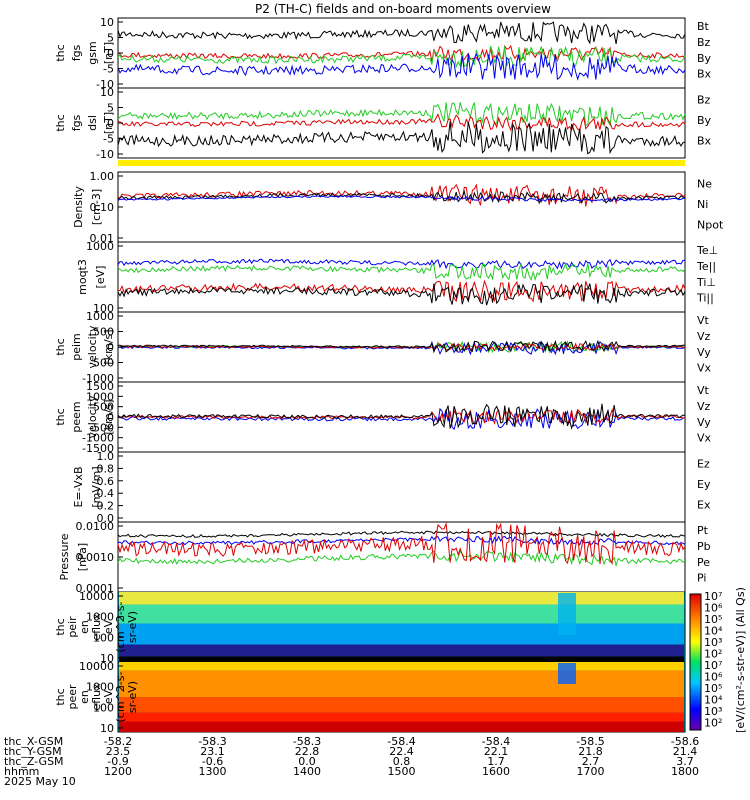  I want to click on colorbar-label: [eV/(cm²-s-str-eV)] (All Qs), so click(740, 660).